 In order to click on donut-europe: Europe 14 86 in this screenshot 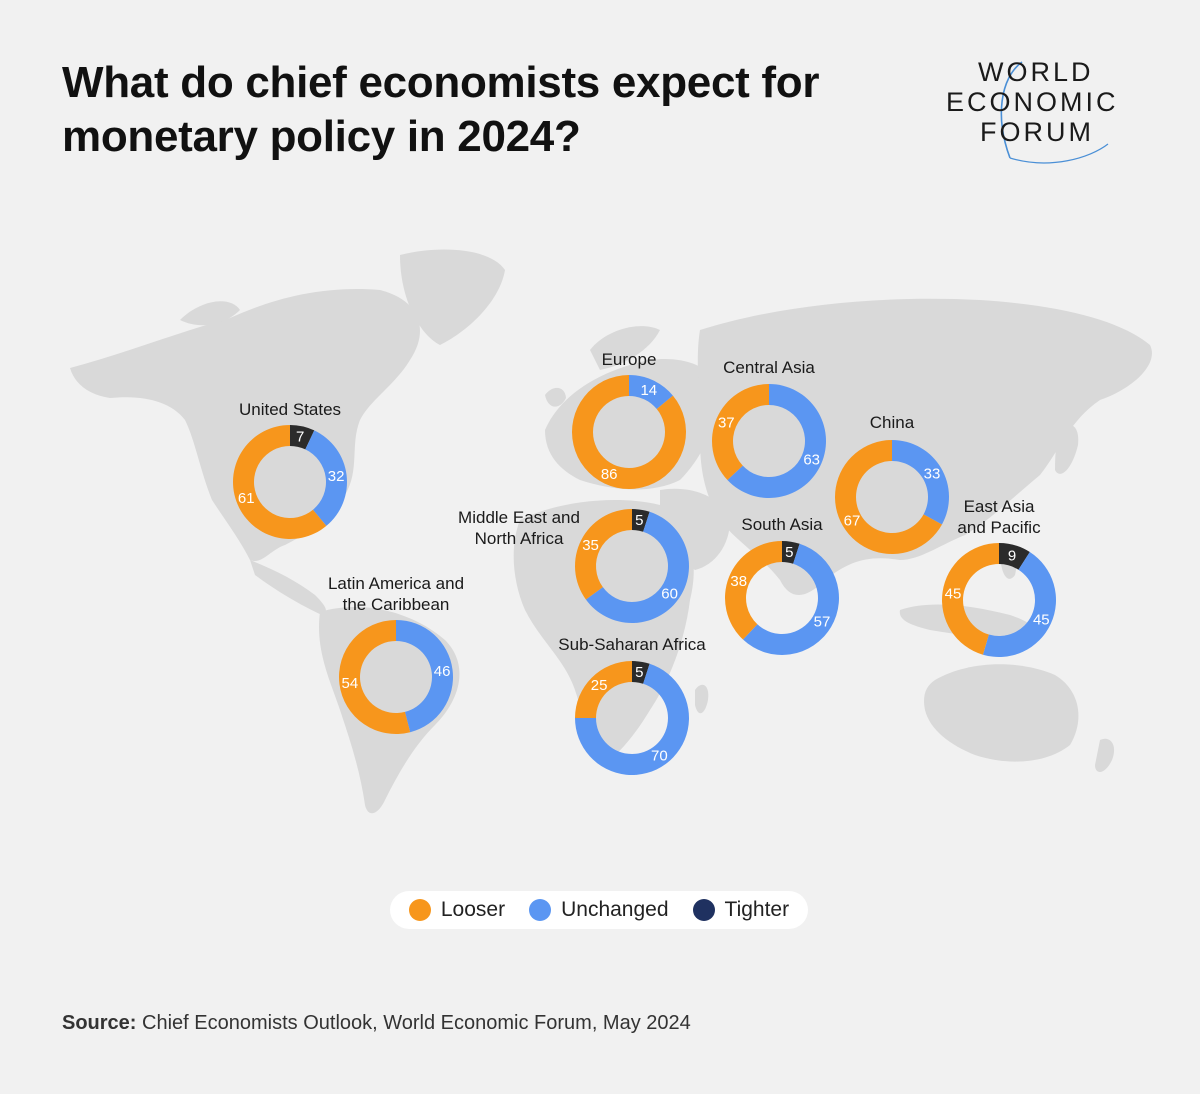, I will do `click(629, 419)`.